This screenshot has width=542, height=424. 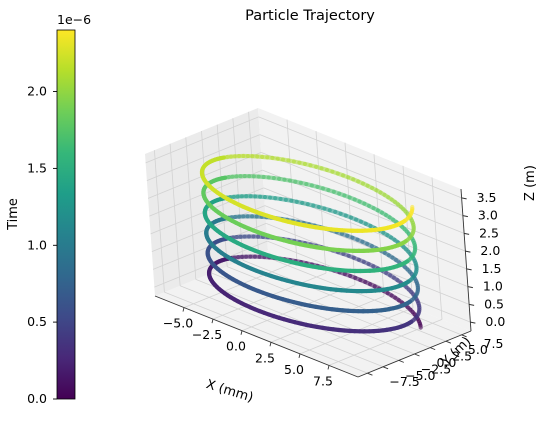 I want to click on x-axis-line, so click(x=256, y=336).